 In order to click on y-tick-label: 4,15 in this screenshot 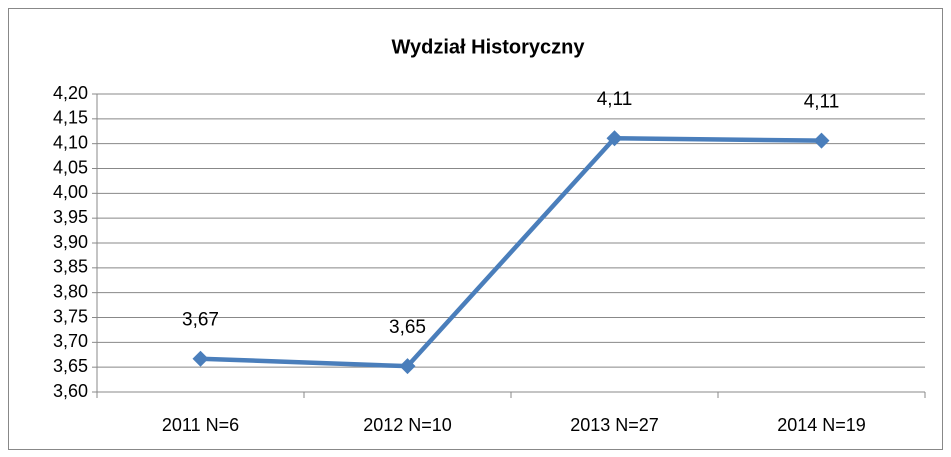, I will do `click(70, 118)`.